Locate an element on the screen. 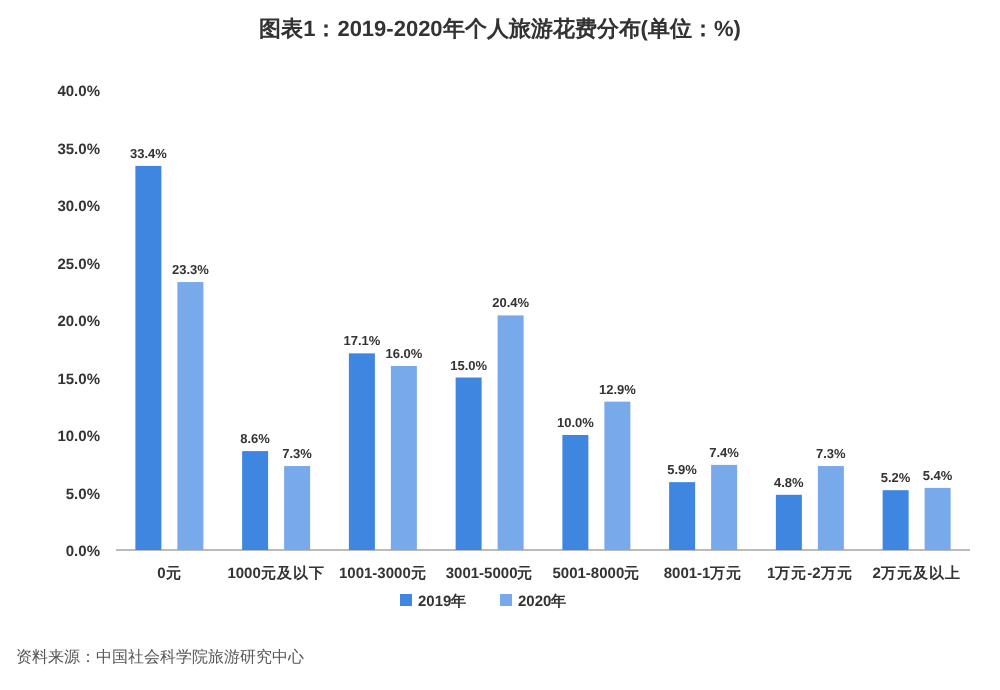 This screenshot has height=690, width=1000. chart-title: 图表1：2019-2020年个人旅游花费分布(单位：%) is located at coordinates (500, 29).